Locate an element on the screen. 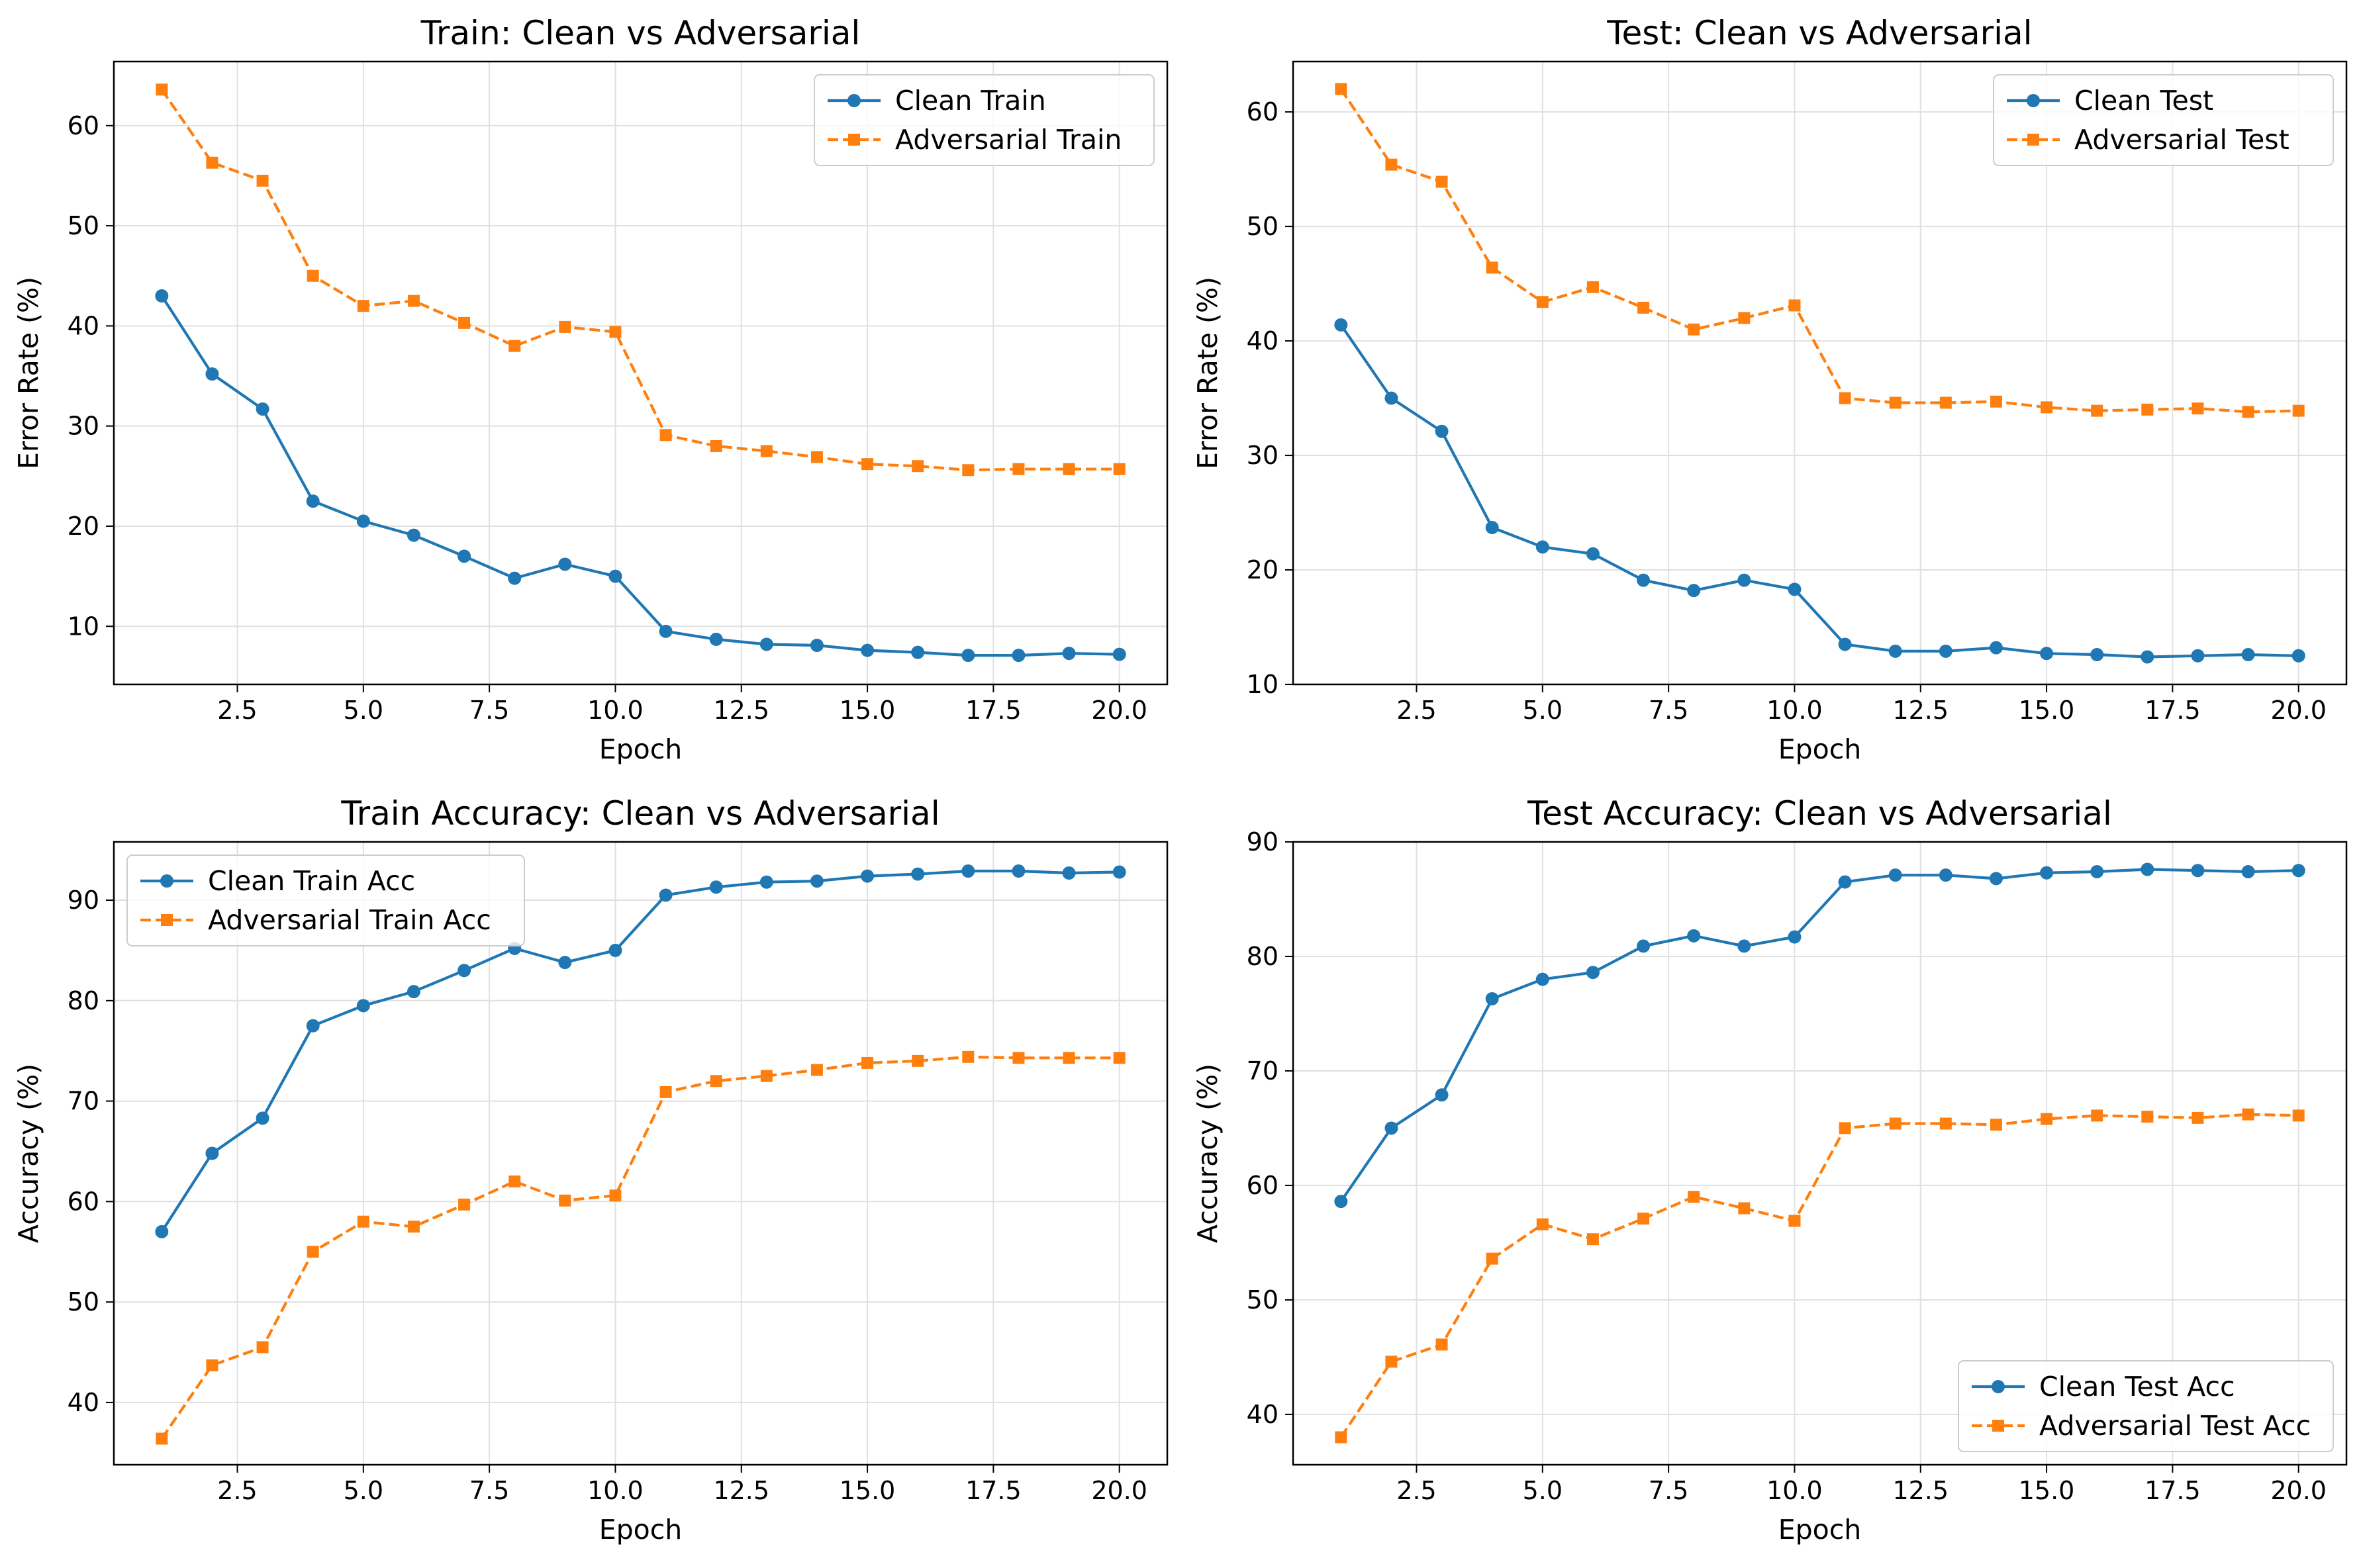 This screenshot has width=2363, height=1568. y-tick-label: 30 is located at coordinates (83, 427).